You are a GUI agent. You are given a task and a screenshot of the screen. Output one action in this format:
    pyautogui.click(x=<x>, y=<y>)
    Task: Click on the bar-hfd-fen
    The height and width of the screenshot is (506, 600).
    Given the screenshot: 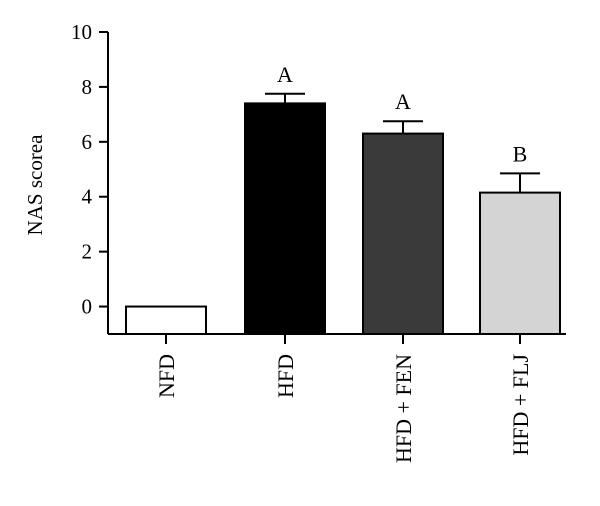 What is the action you would take?
    pyautogui.click(x=403, y=233)
    